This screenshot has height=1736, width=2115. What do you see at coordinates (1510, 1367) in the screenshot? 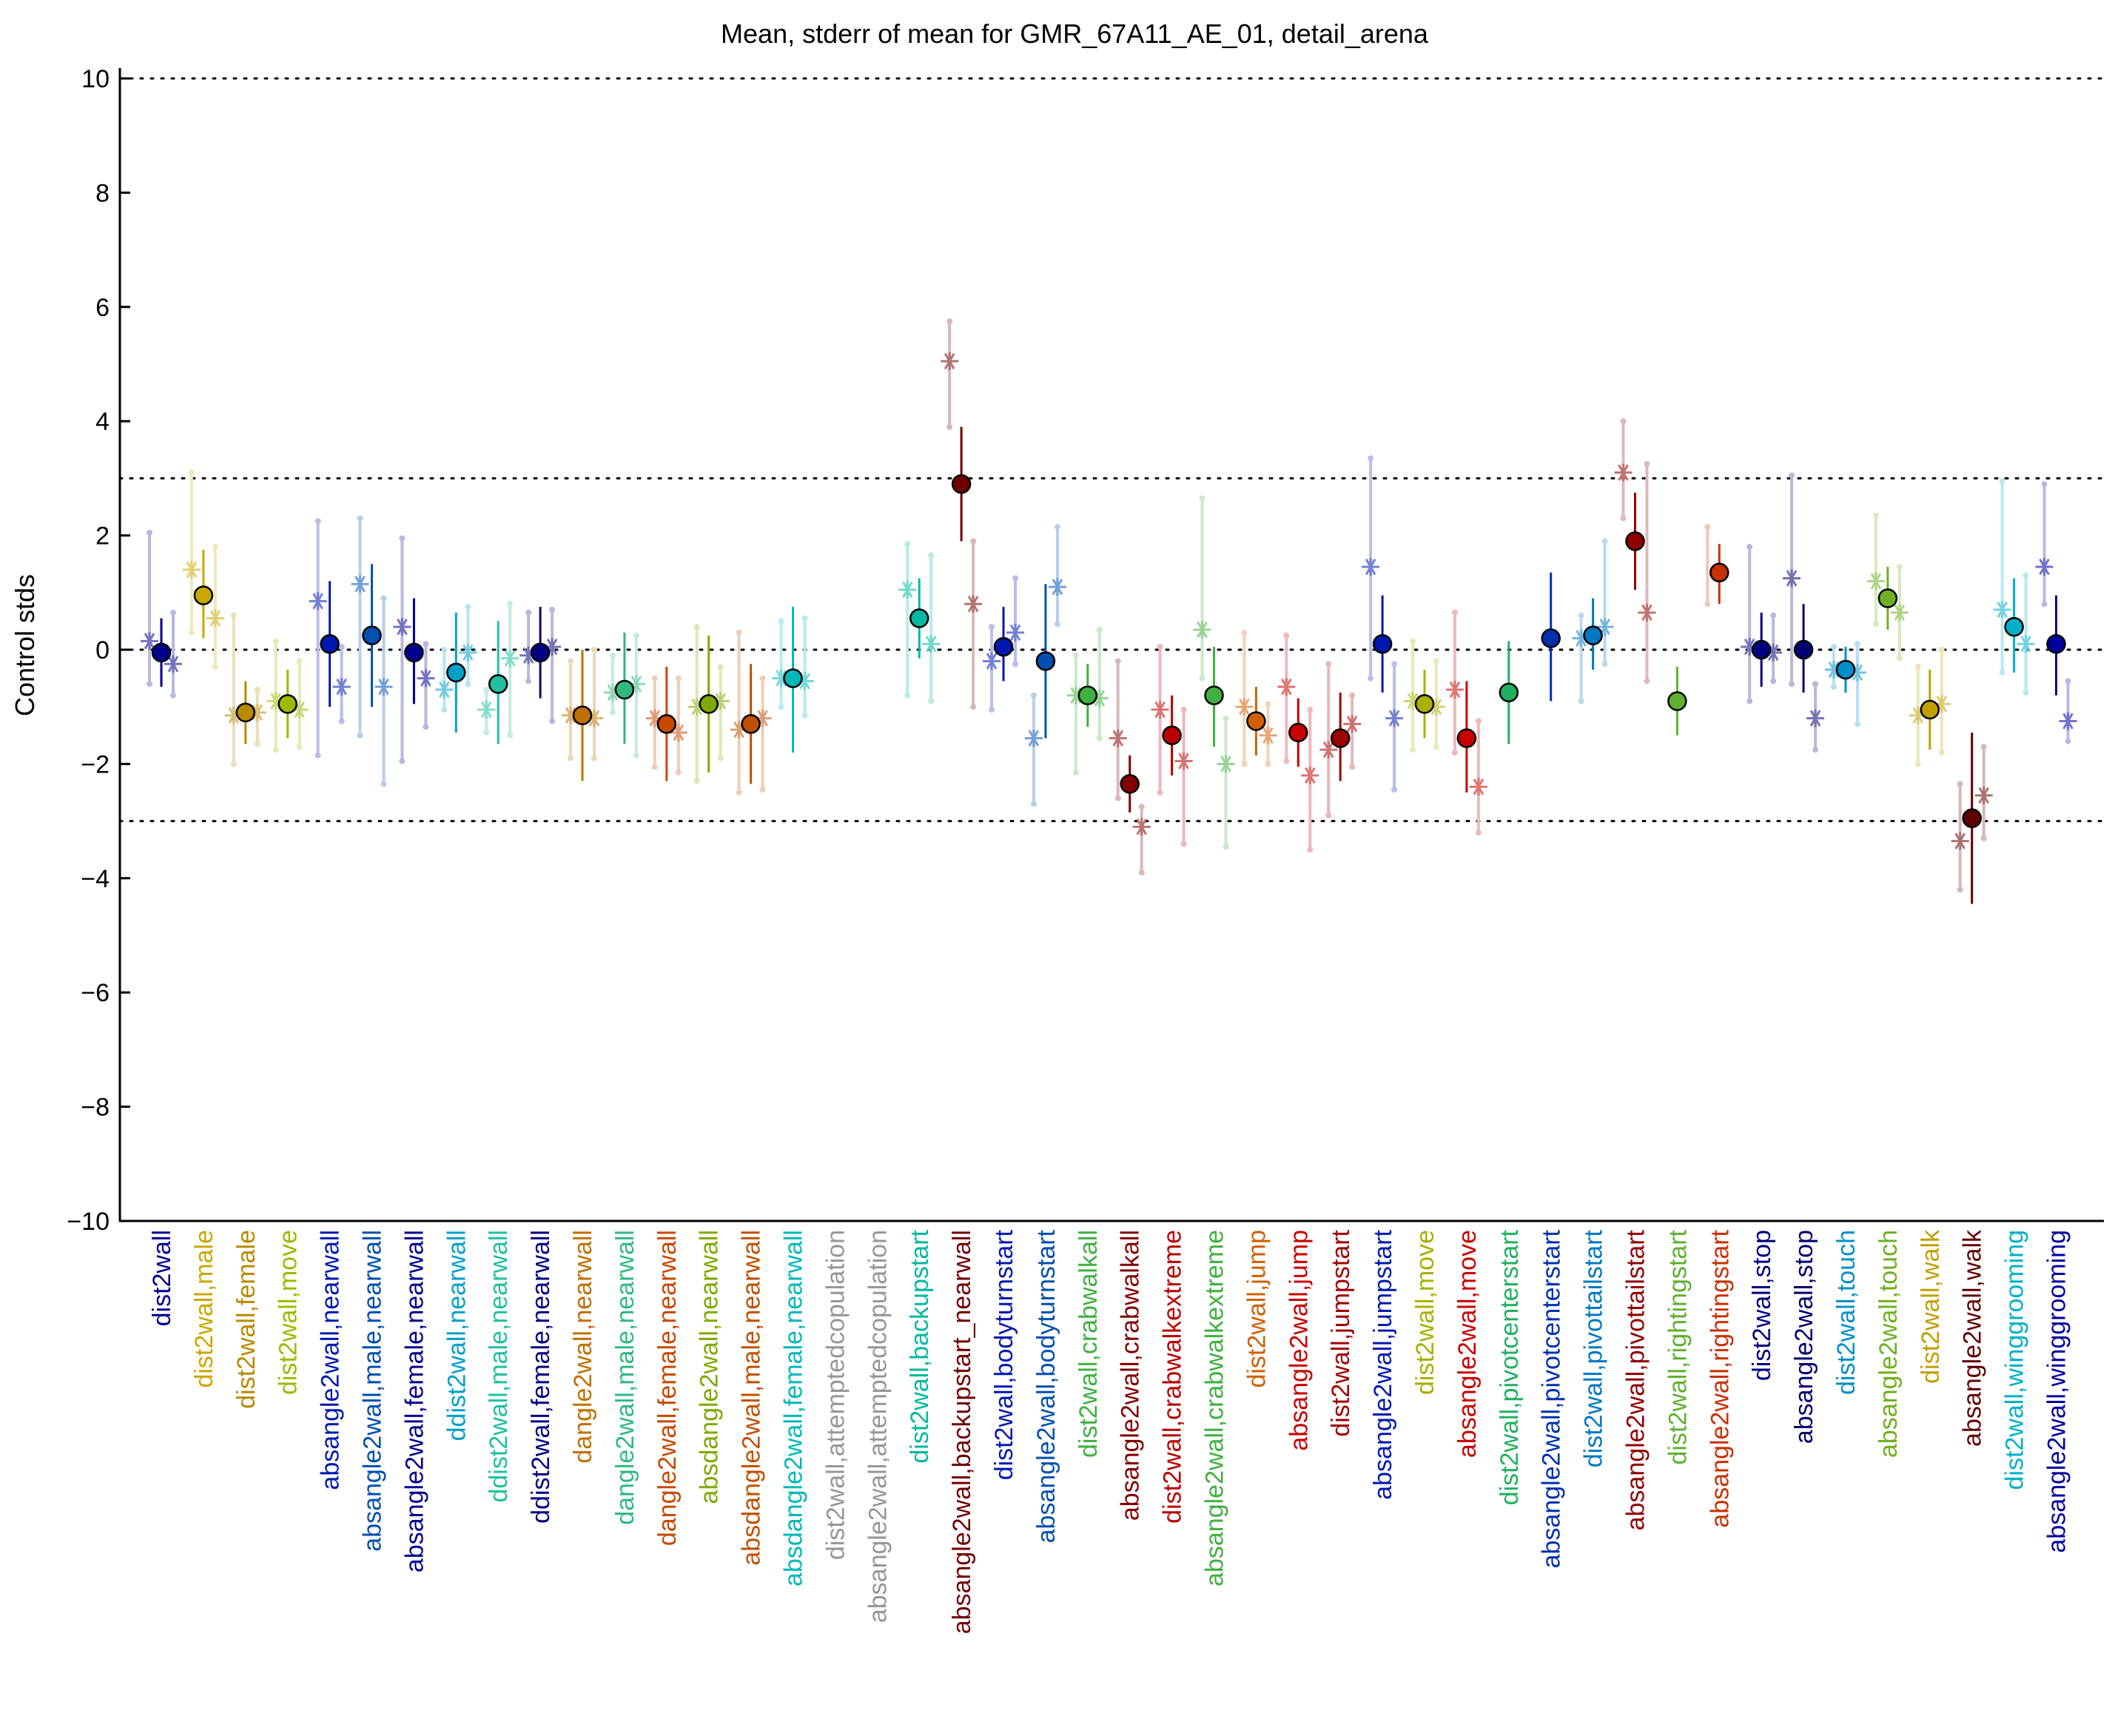
I see `x-tick-label: dist2wall,pivotcenterstart` at bounding box center [1510, 1367].